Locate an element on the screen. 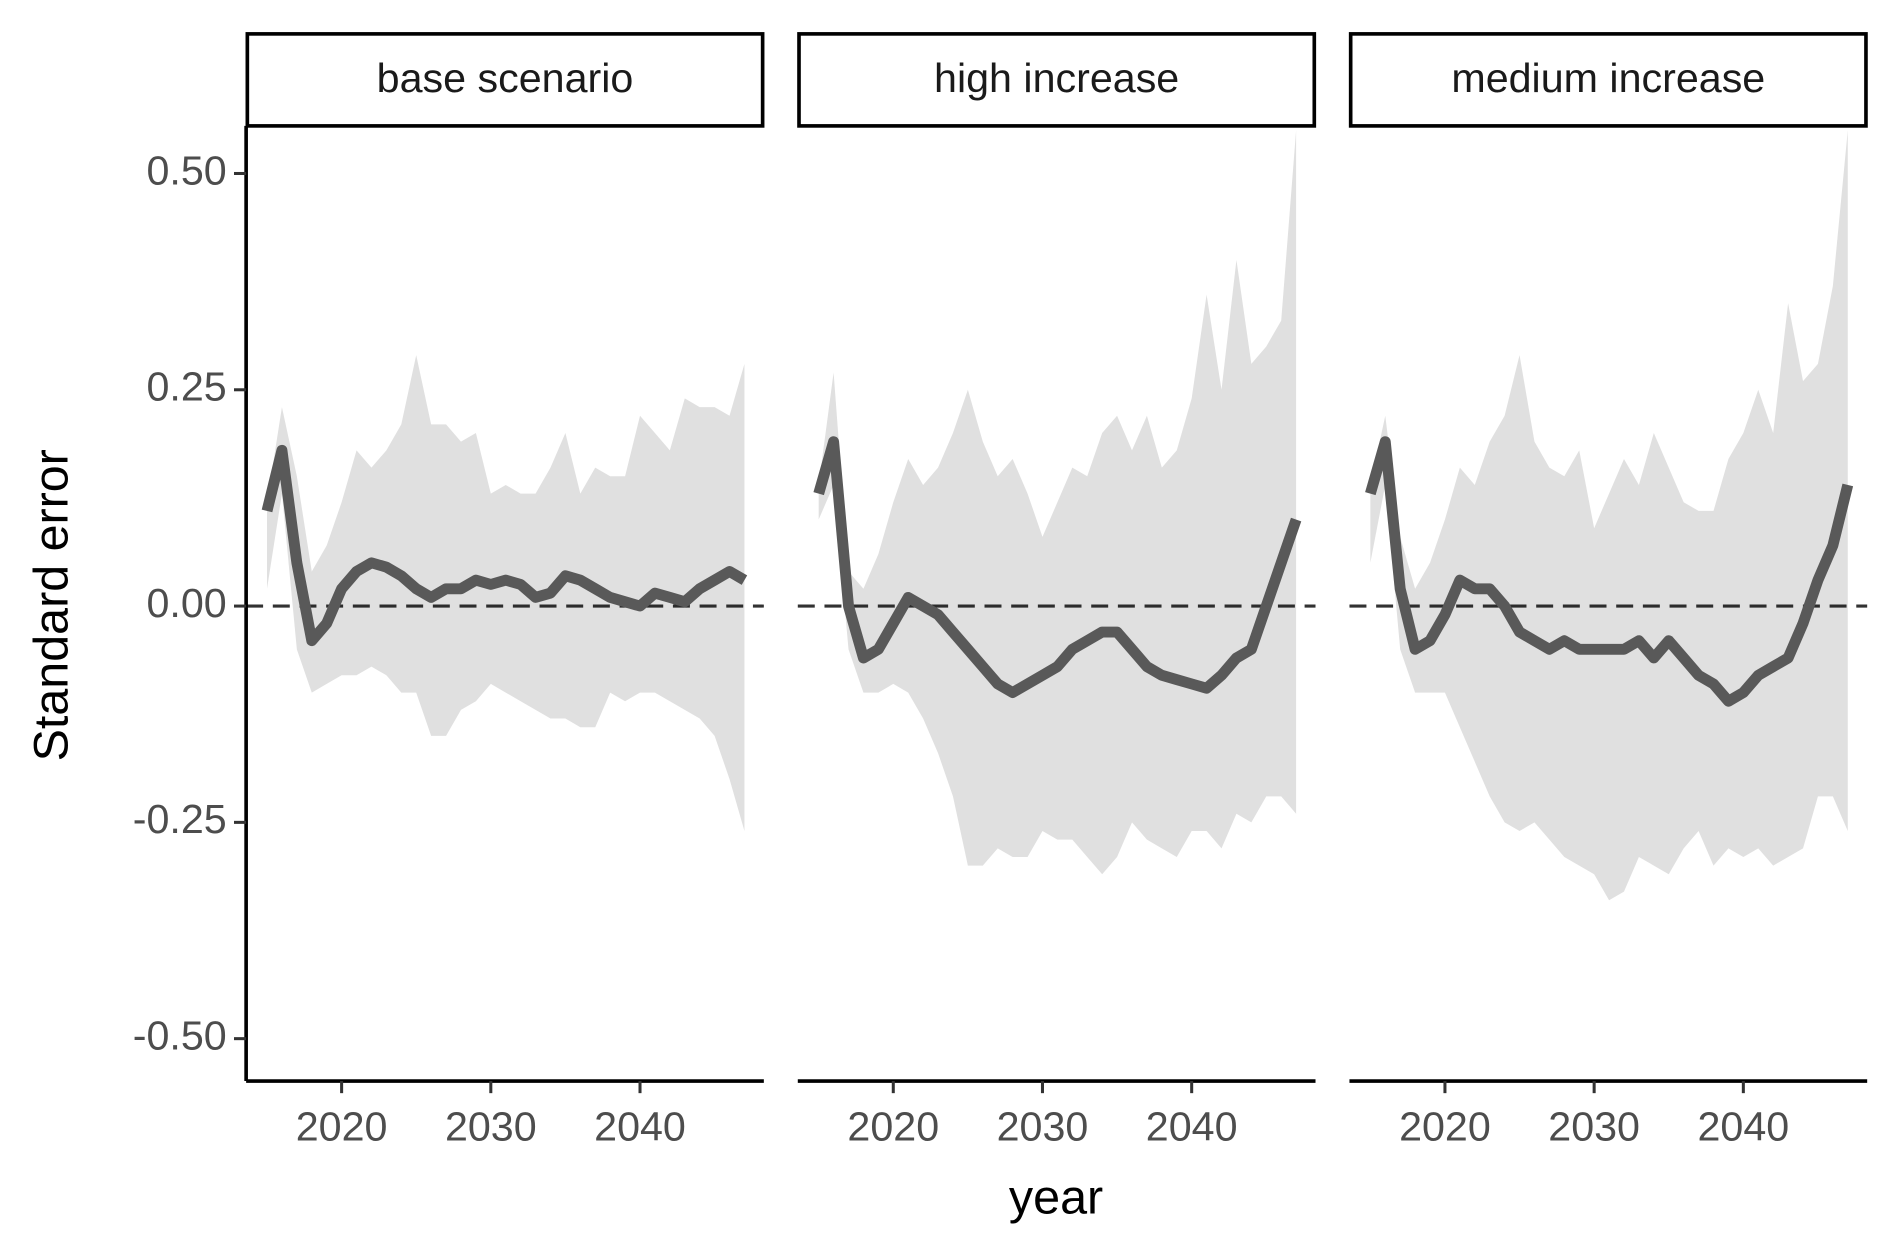 The image size is (1889, 1259). facet-title: medium increase is located at coordinates (1608, 78).